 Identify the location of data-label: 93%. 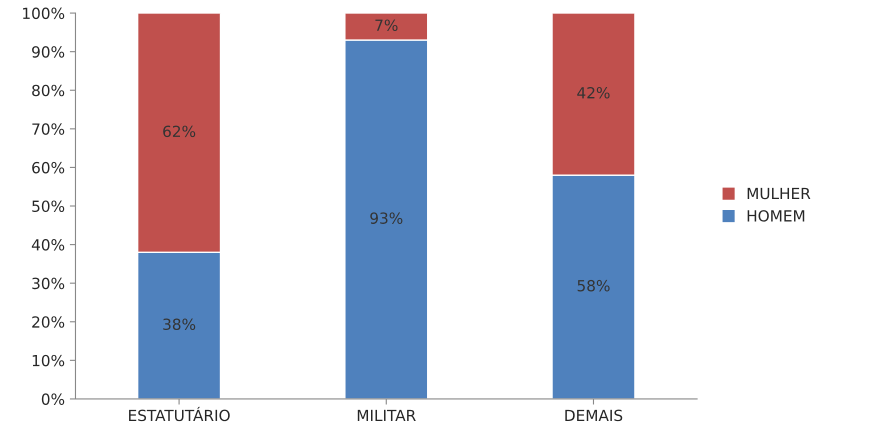
(386, 218).